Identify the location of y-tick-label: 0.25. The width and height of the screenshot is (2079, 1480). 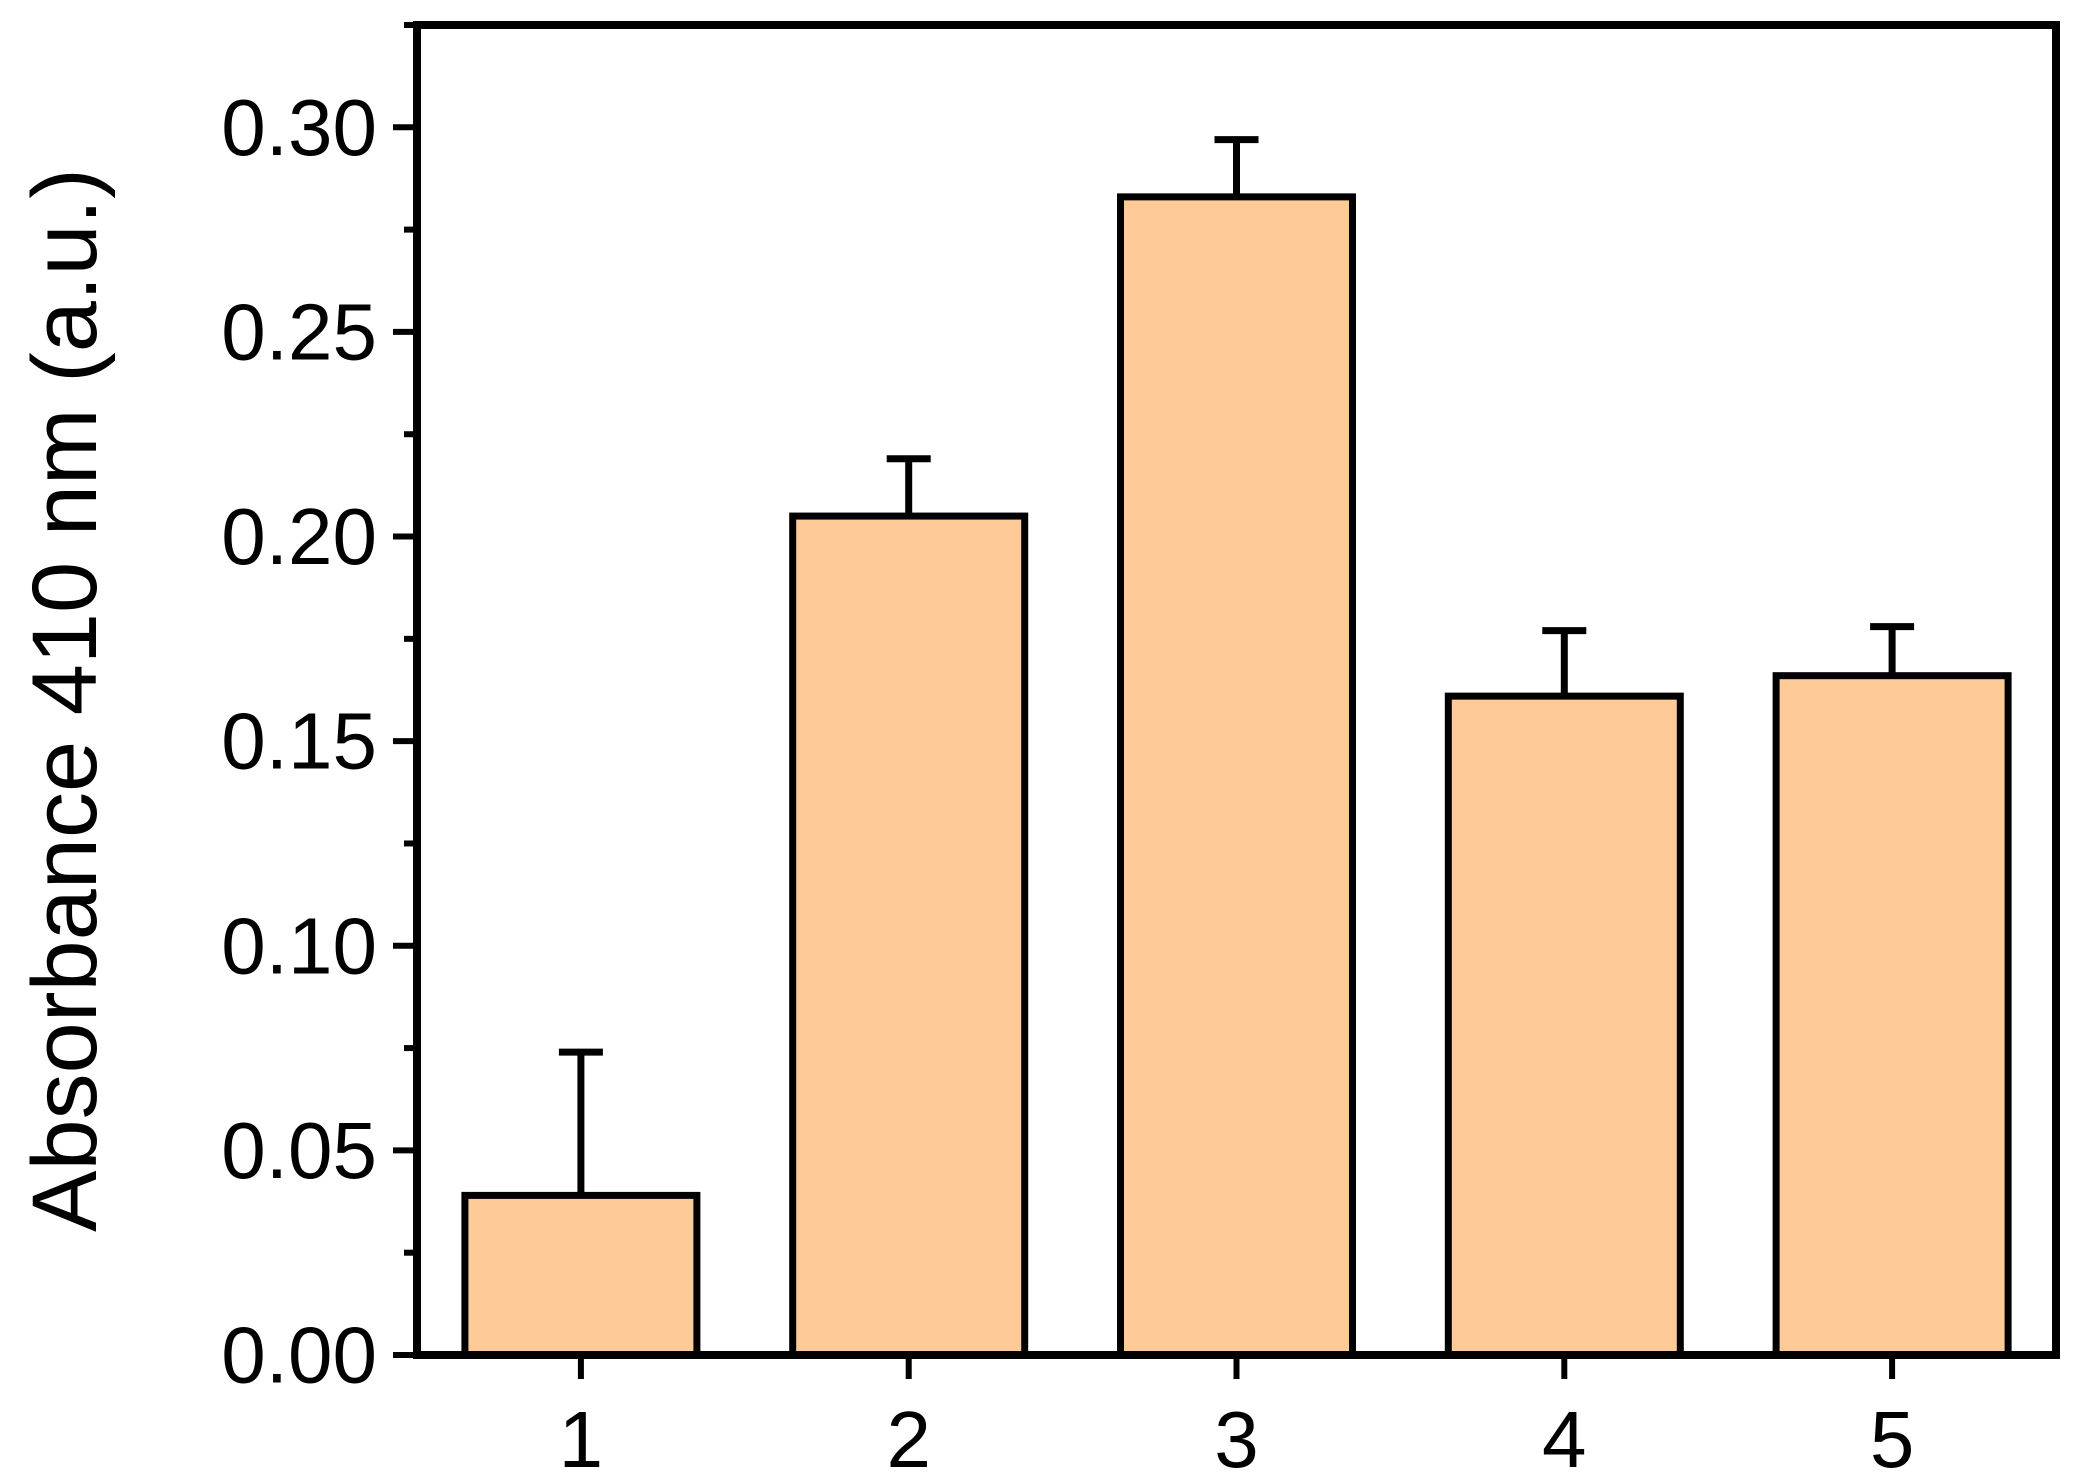
(299, 331).